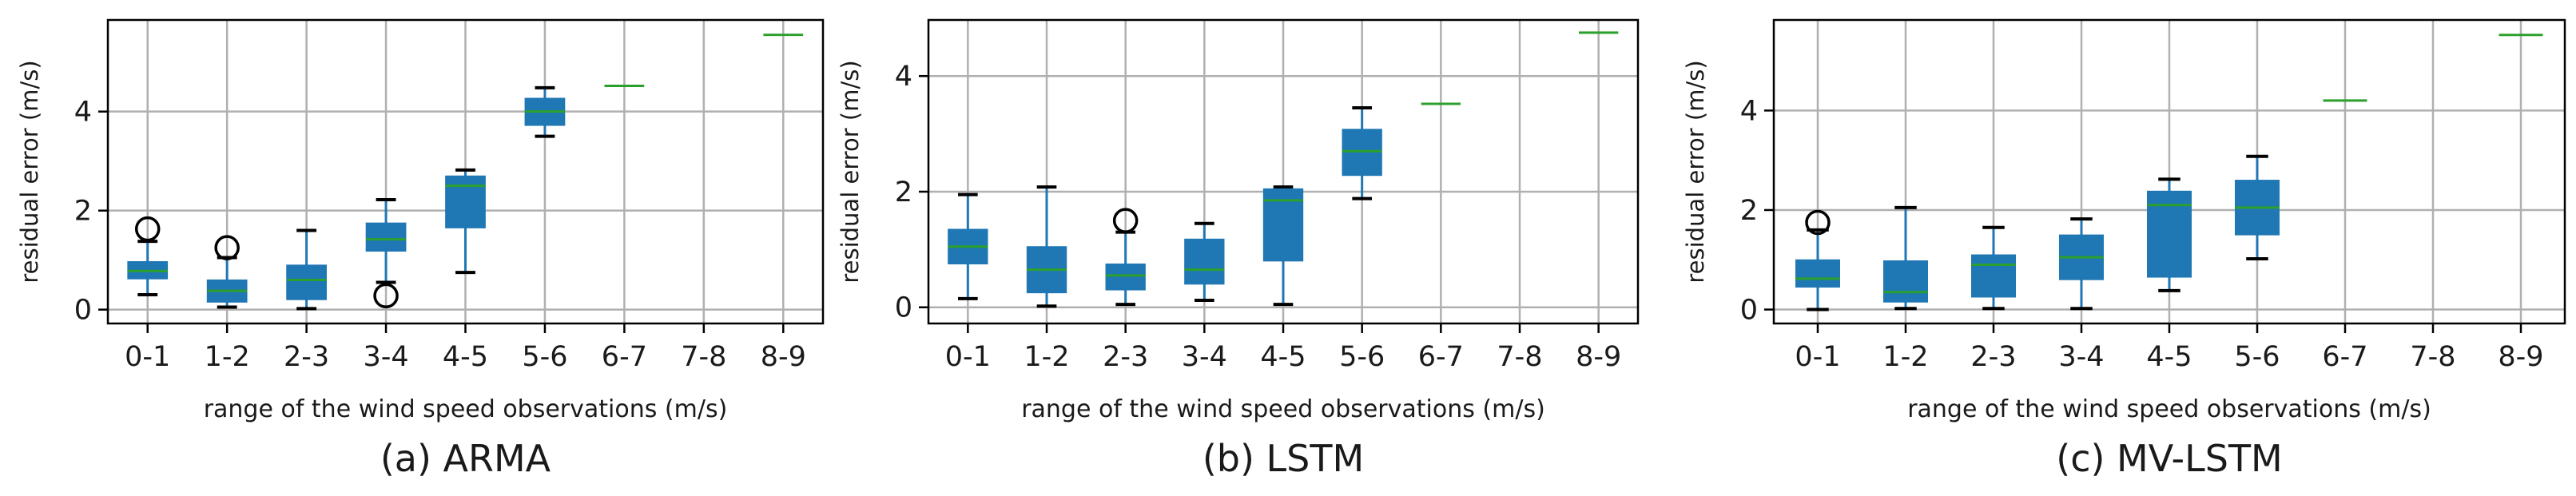 The width and height of the screenshot is (2576, 496). Describe the element at coordinates (1283, 458) in the screenshot. I see `panel-caption: (b) LSTM` at that location.